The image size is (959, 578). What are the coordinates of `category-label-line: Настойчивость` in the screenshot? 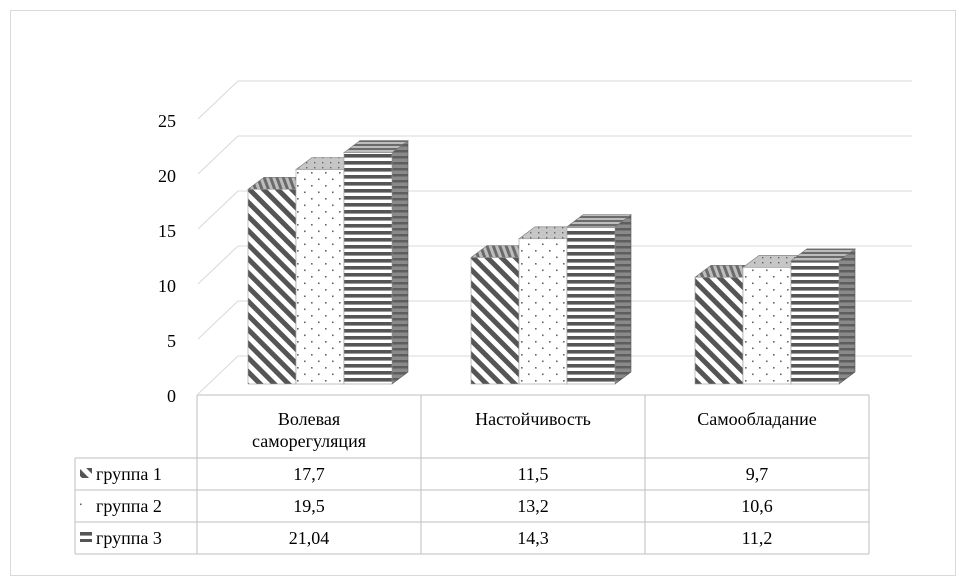 It's located at (533, 419).